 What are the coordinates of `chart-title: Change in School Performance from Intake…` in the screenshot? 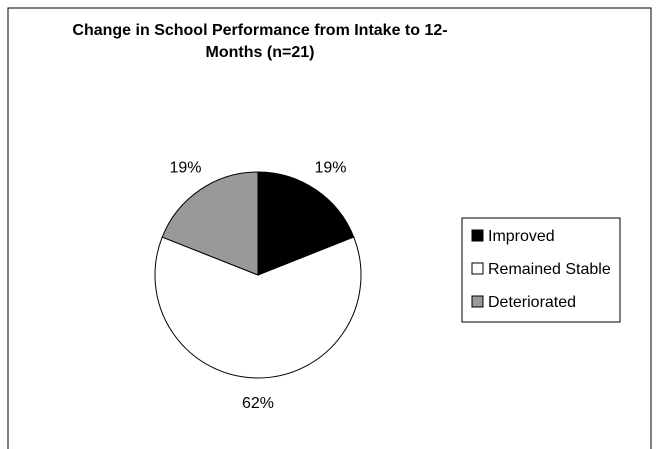 It's located at (260, 41).